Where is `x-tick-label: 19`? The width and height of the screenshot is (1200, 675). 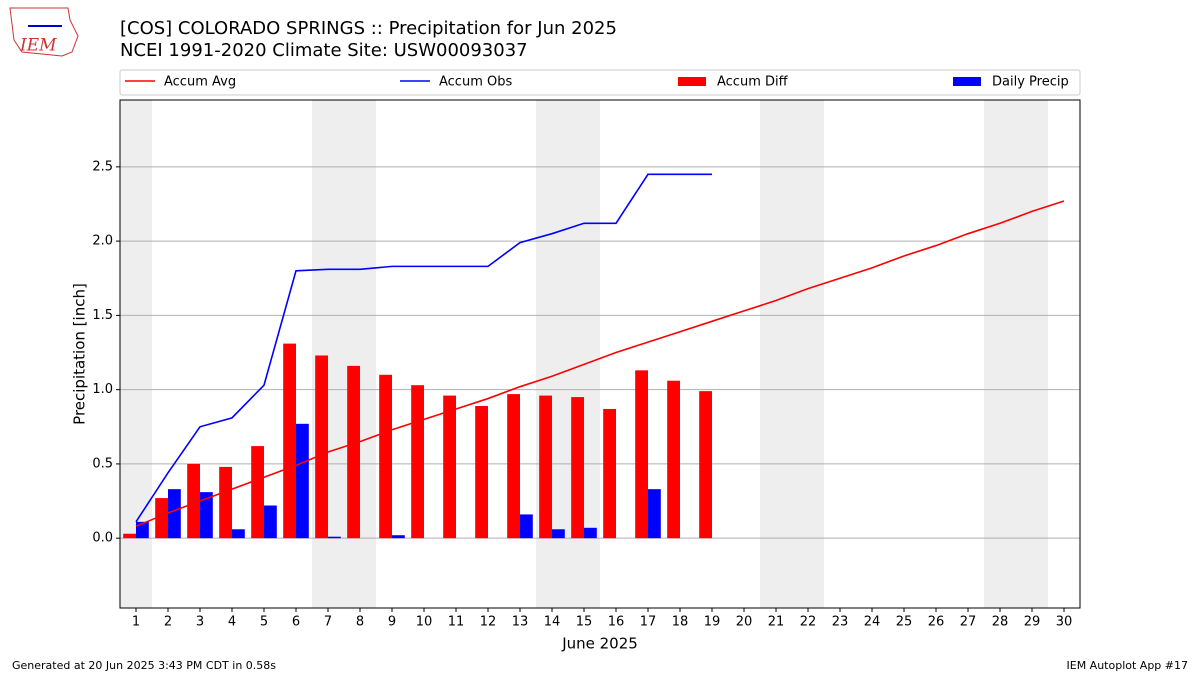 x-tick-label: 19 is located at coordinates (712, 622).